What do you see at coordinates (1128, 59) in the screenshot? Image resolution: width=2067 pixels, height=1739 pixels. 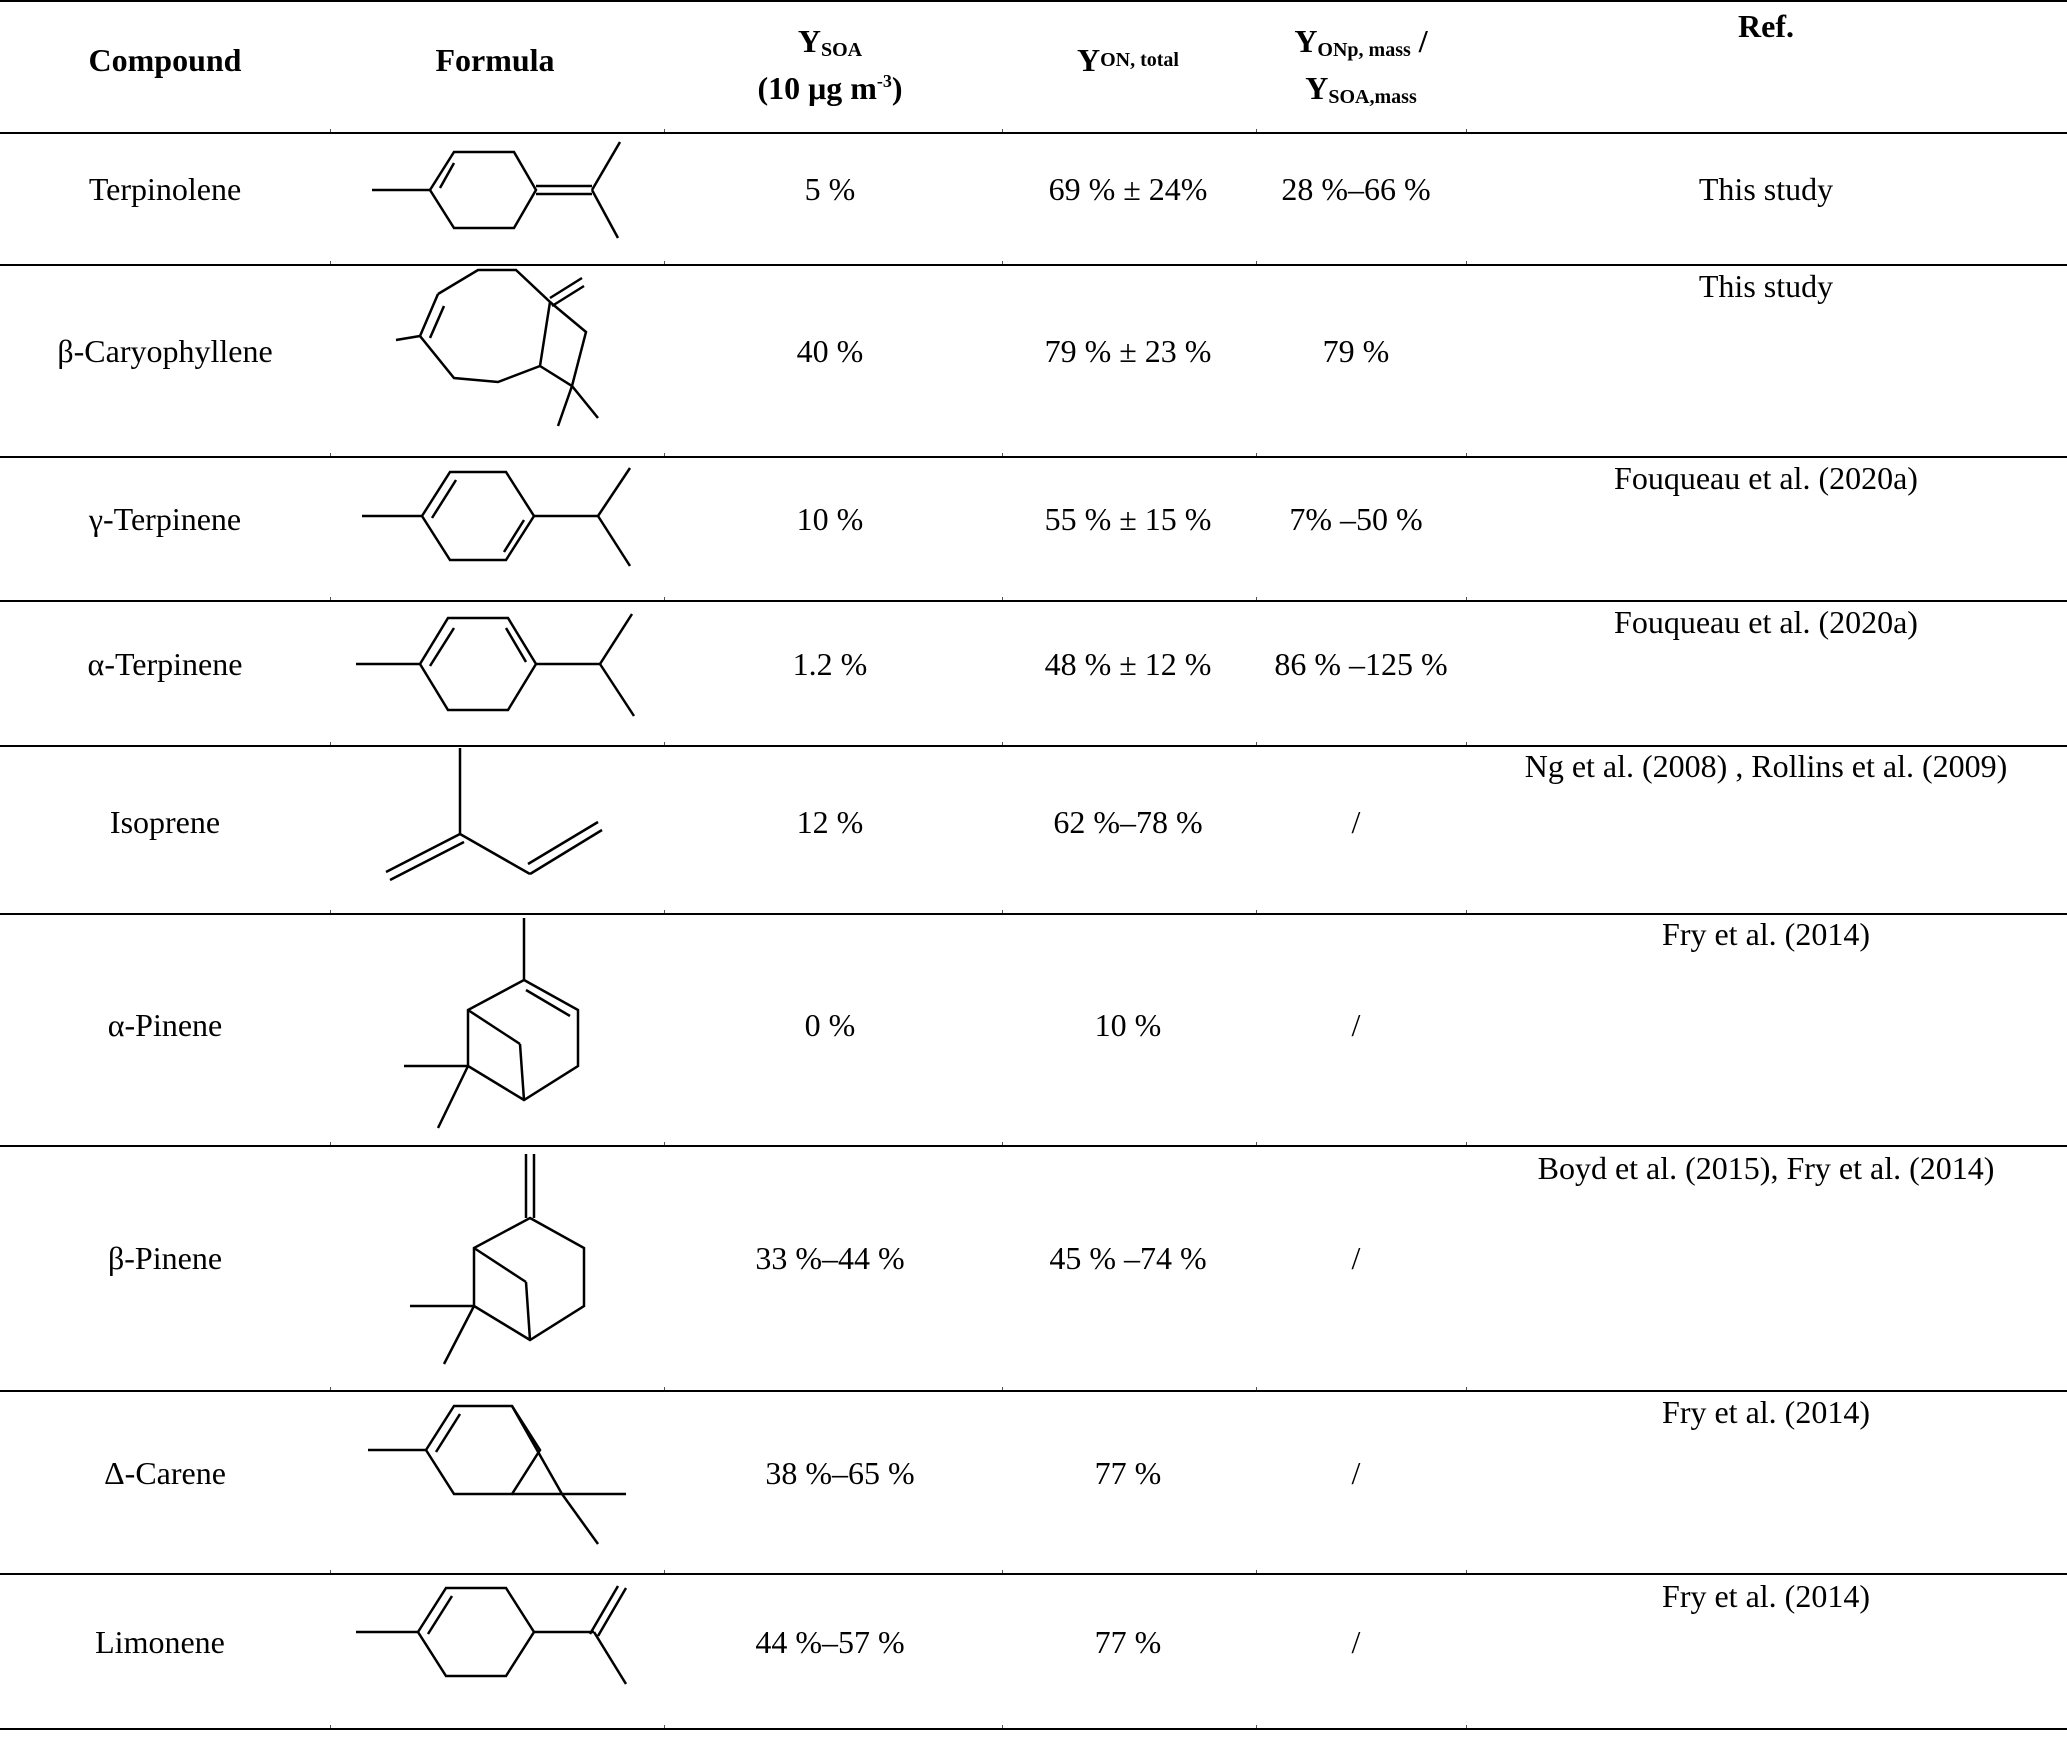 I see `header-yon-total: Y ON, total` at bounding box center [1128, 59].